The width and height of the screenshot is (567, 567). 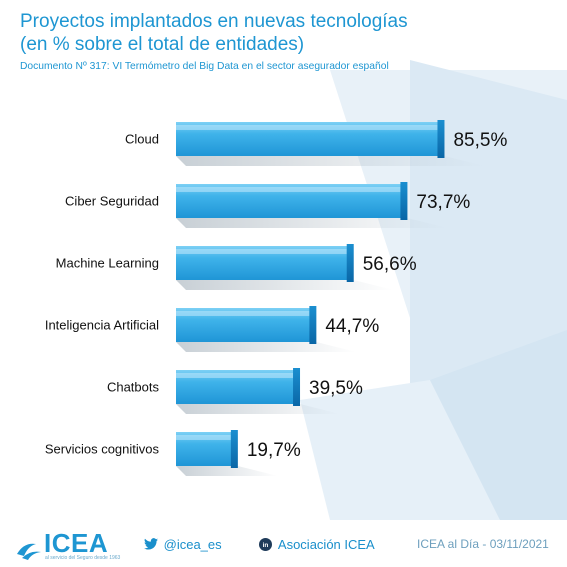 What do you see at coordinates (192, 544) in the screenshot?
I see `twitter-handle: @icea_es` at bounding box center [192, 544].